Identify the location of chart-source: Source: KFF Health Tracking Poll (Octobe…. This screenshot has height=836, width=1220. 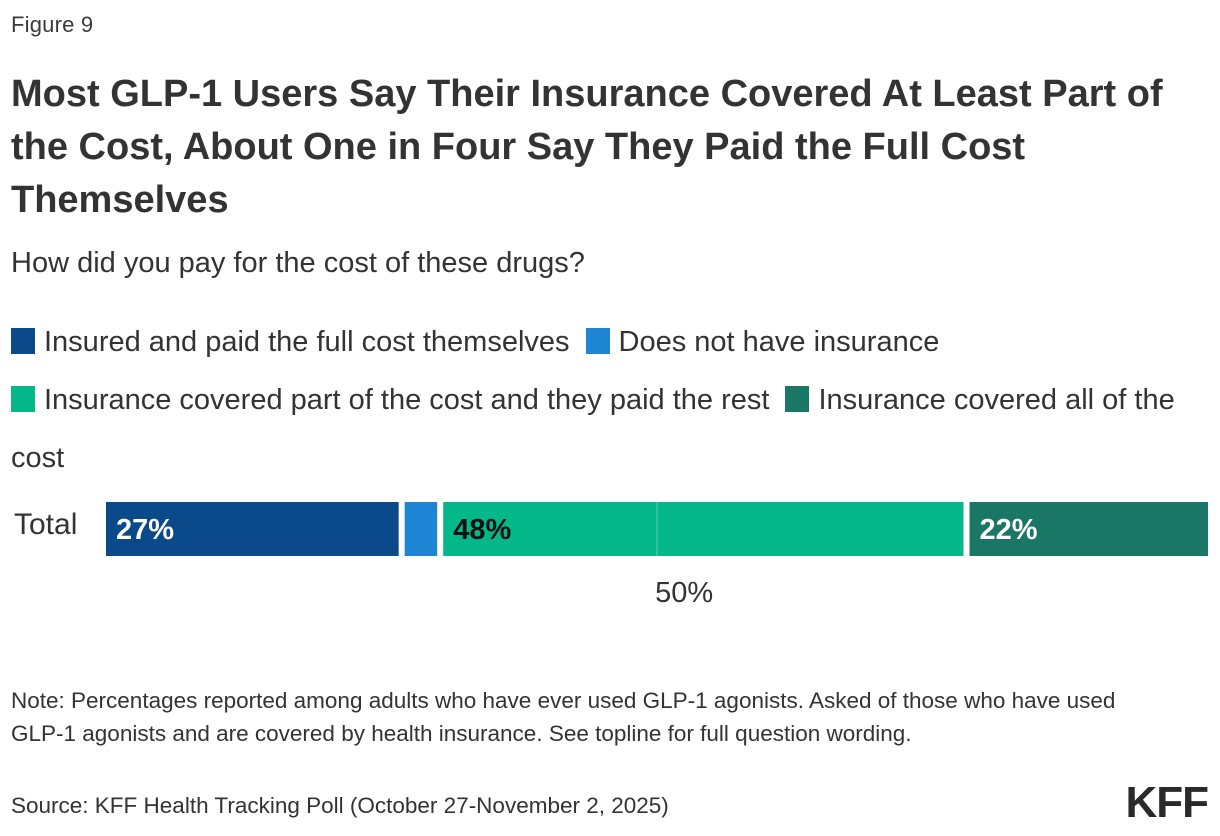
(340, 805).